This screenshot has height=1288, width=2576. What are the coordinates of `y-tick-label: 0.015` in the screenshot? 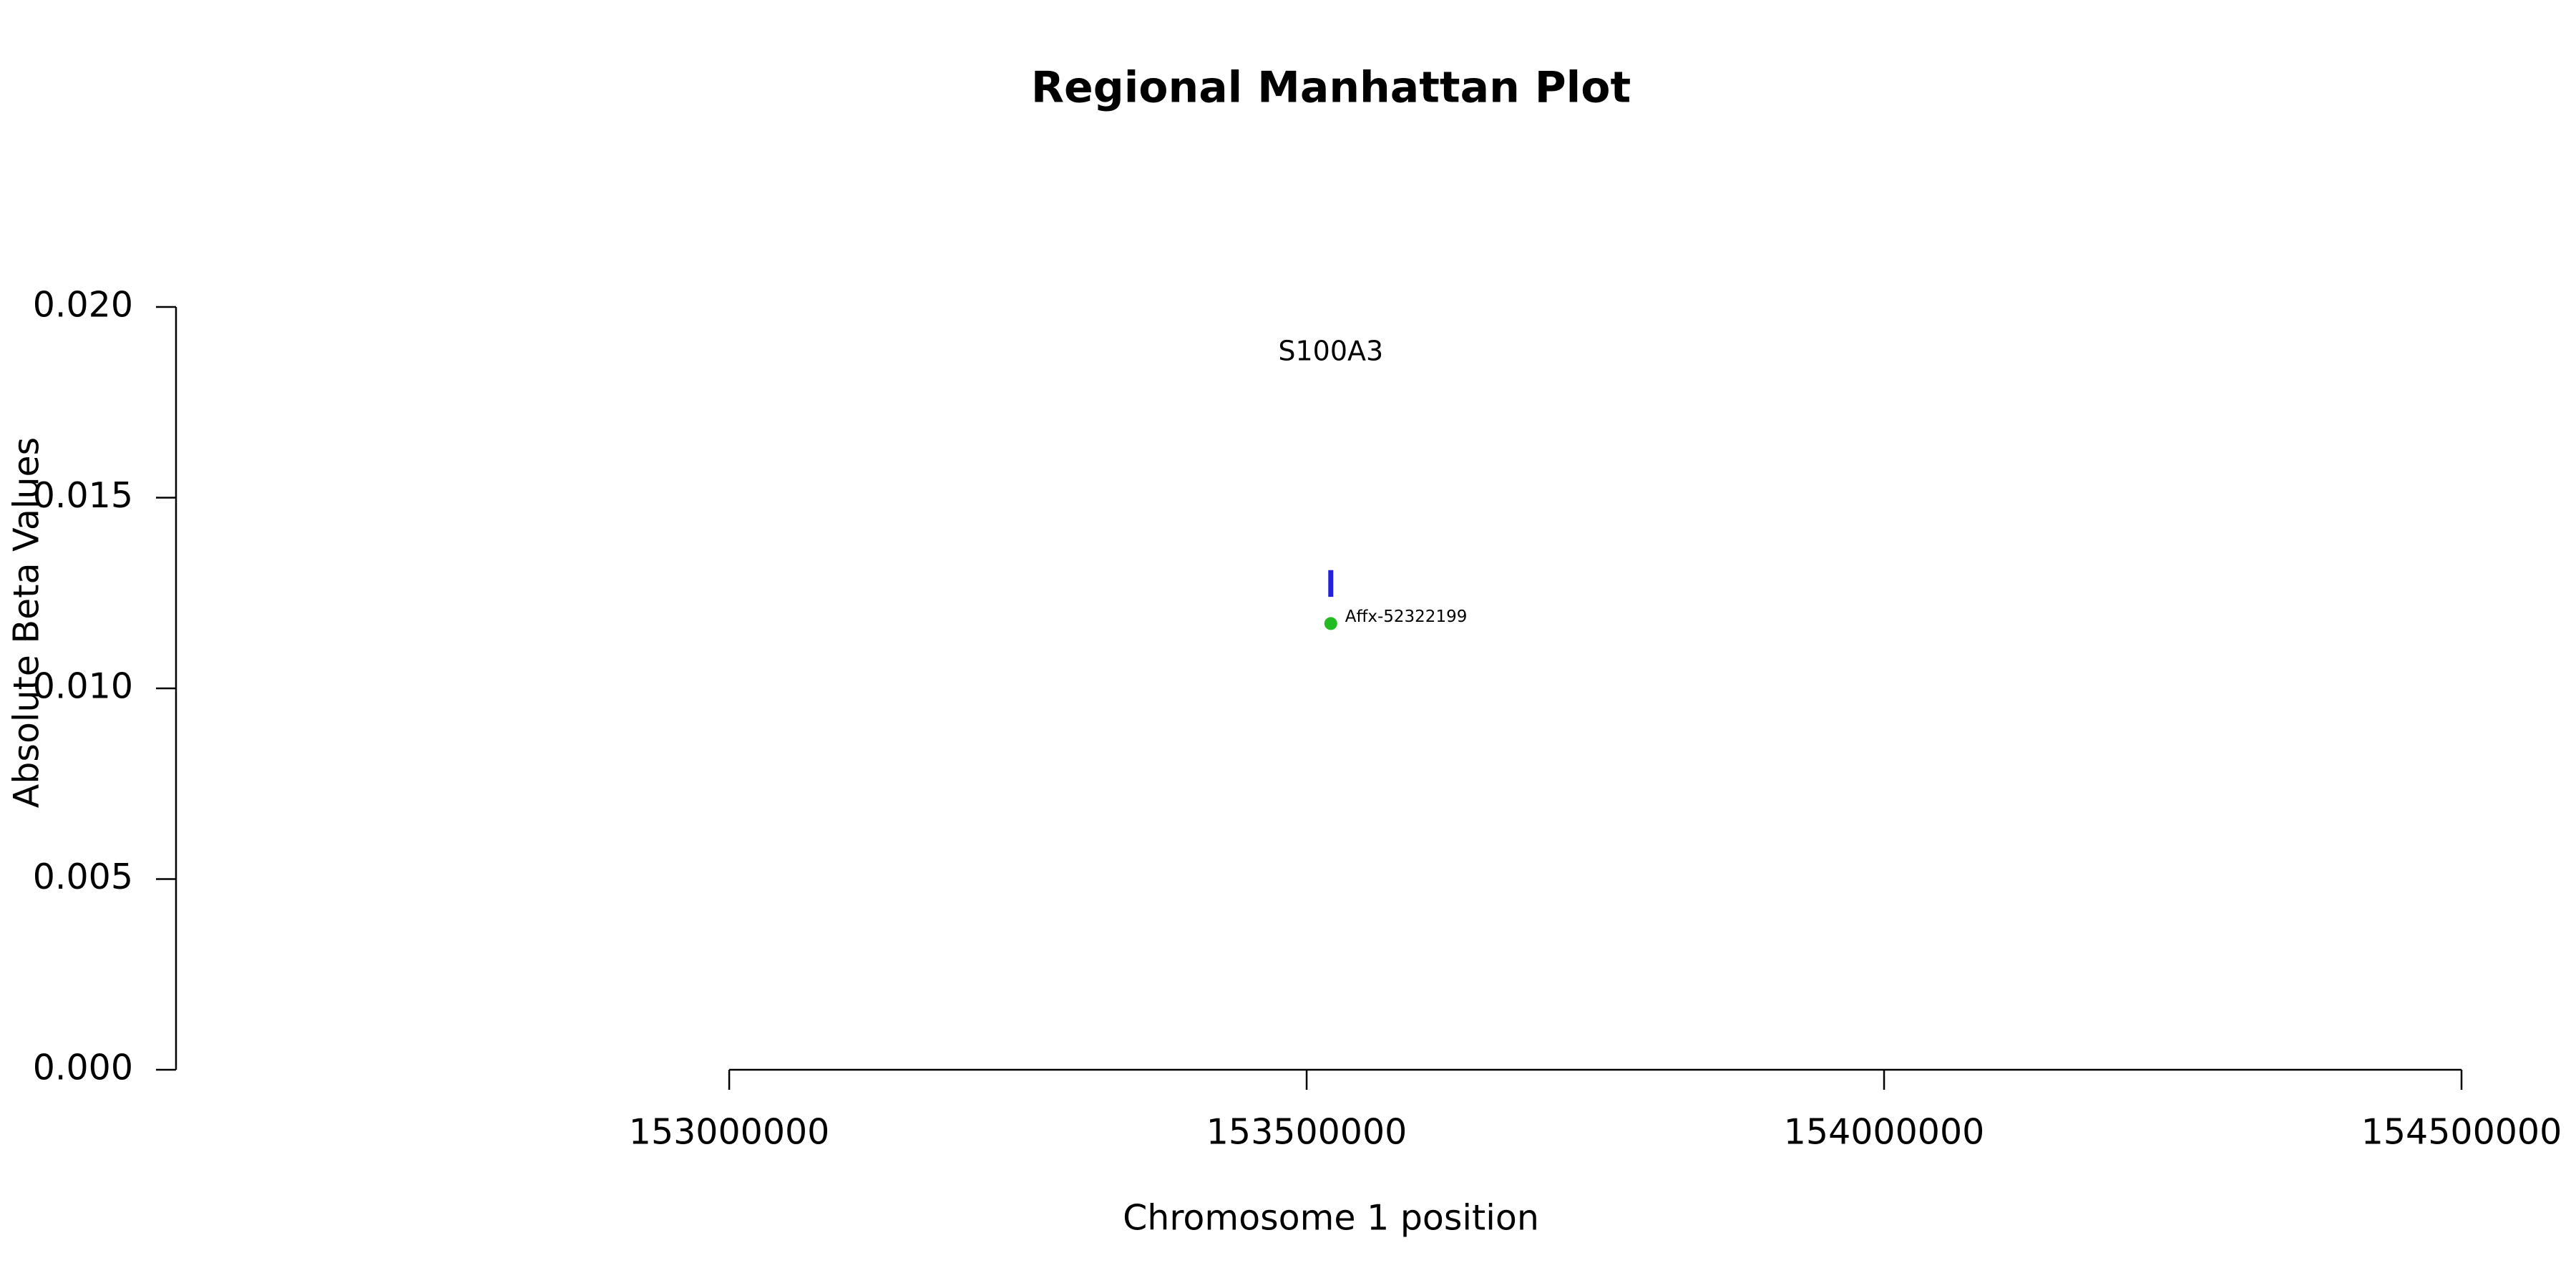 It's located at (83, 495).